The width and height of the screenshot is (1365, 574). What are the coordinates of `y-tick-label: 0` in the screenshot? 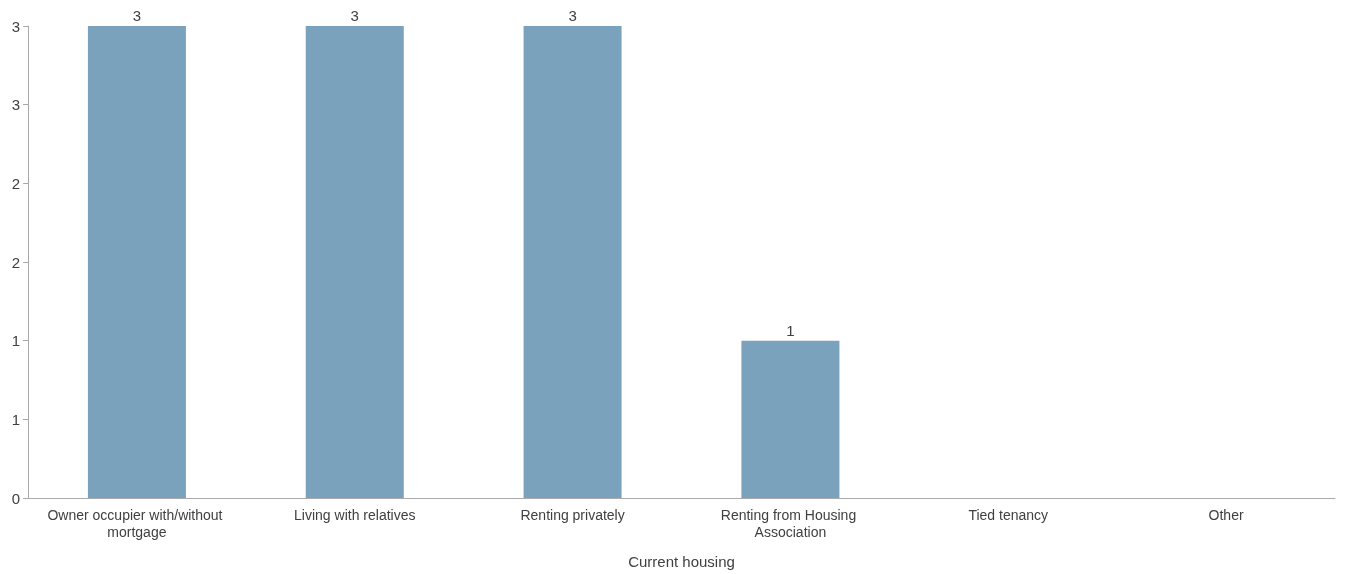 It's located at (15, 498).